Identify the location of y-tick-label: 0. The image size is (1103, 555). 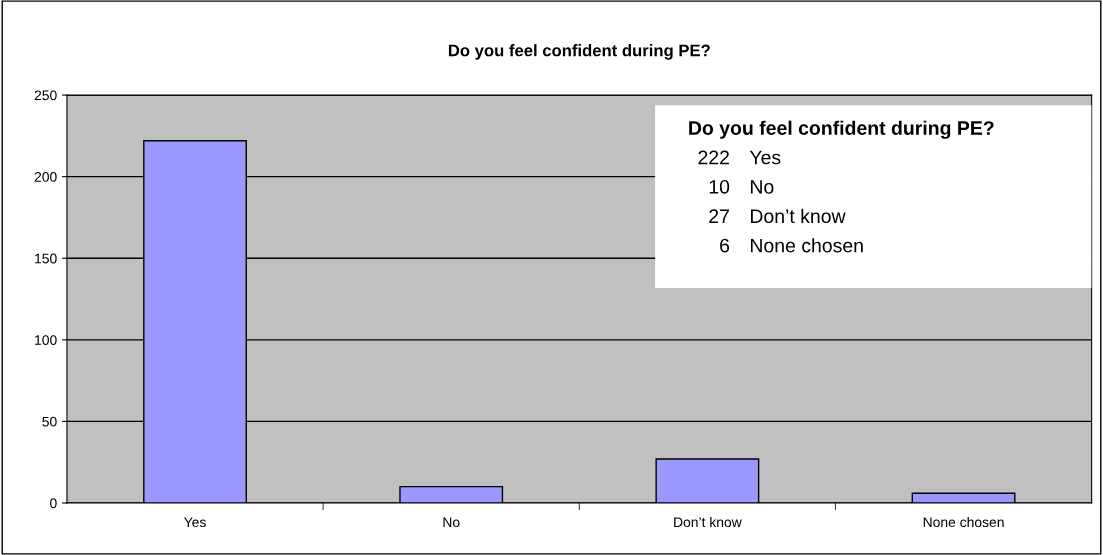
(53, 503).